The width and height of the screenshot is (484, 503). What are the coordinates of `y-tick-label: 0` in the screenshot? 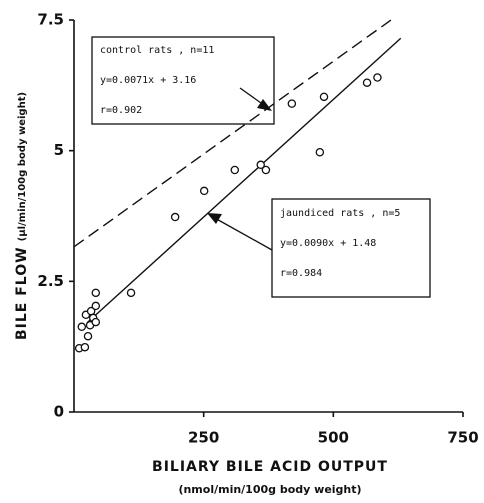 It's located at (59, 412).